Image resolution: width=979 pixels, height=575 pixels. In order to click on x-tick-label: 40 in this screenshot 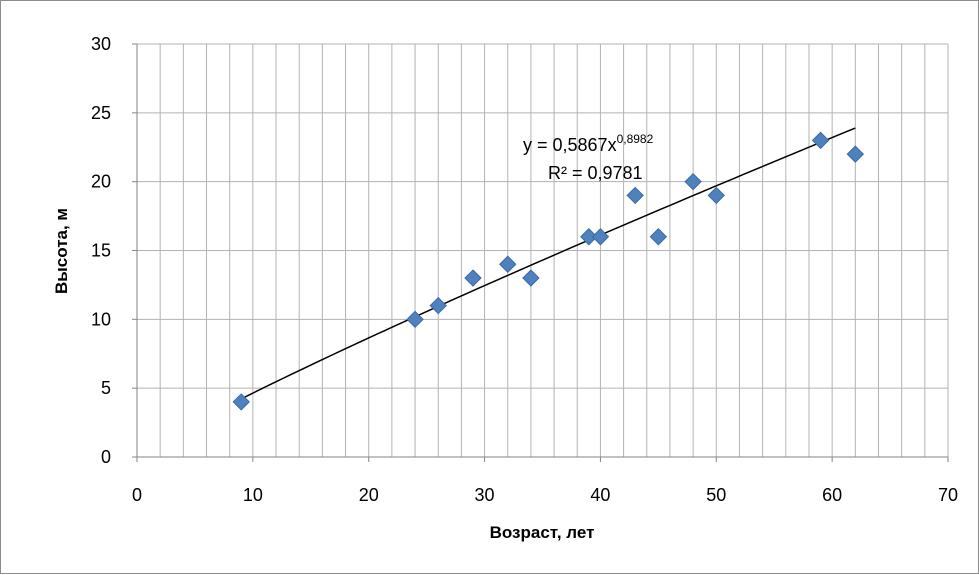, I will do `click(600, 495)`.